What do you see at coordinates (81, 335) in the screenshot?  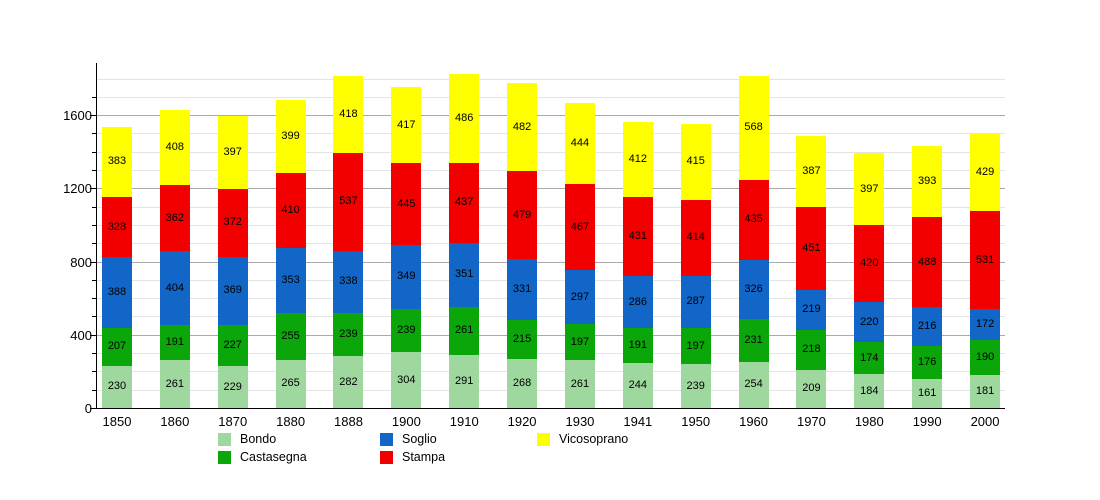 I see `y-axis-tick-label: 400` at bounding box center [81, 335].